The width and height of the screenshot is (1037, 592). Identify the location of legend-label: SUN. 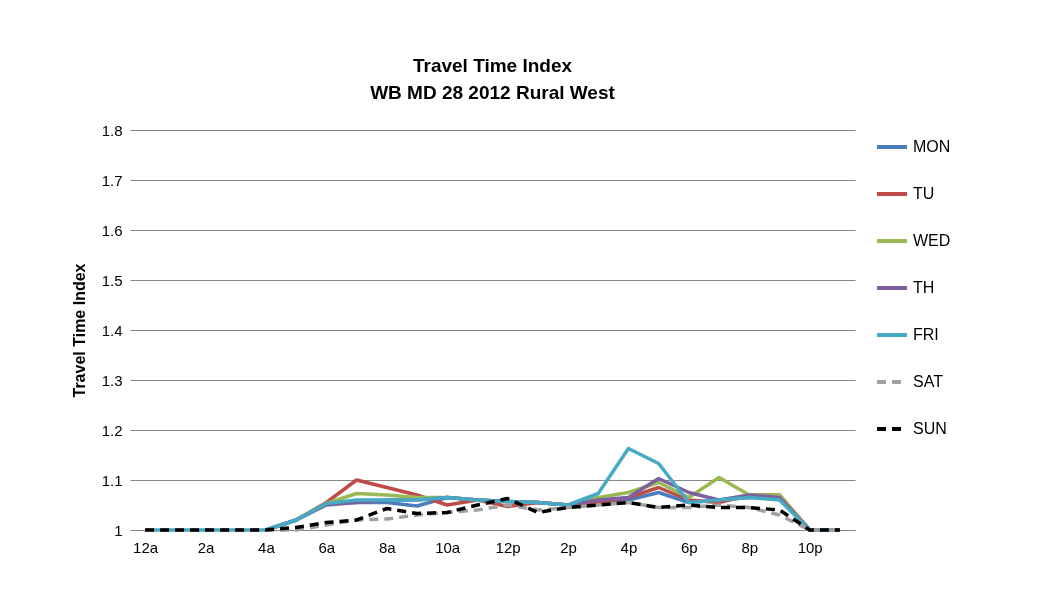
(930, 428).